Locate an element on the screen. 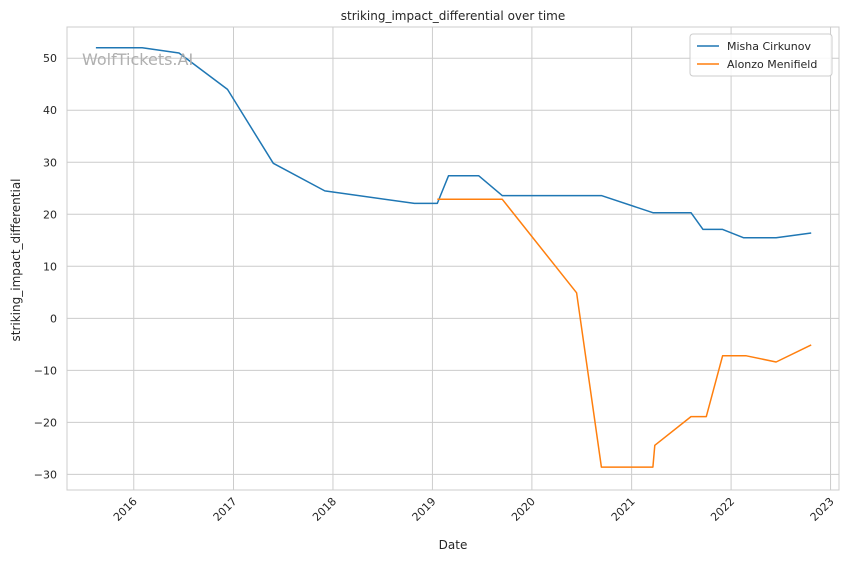 This screenshot has width=852, height=561. y-tick-label: −10 is located at coordinates (45, 370).